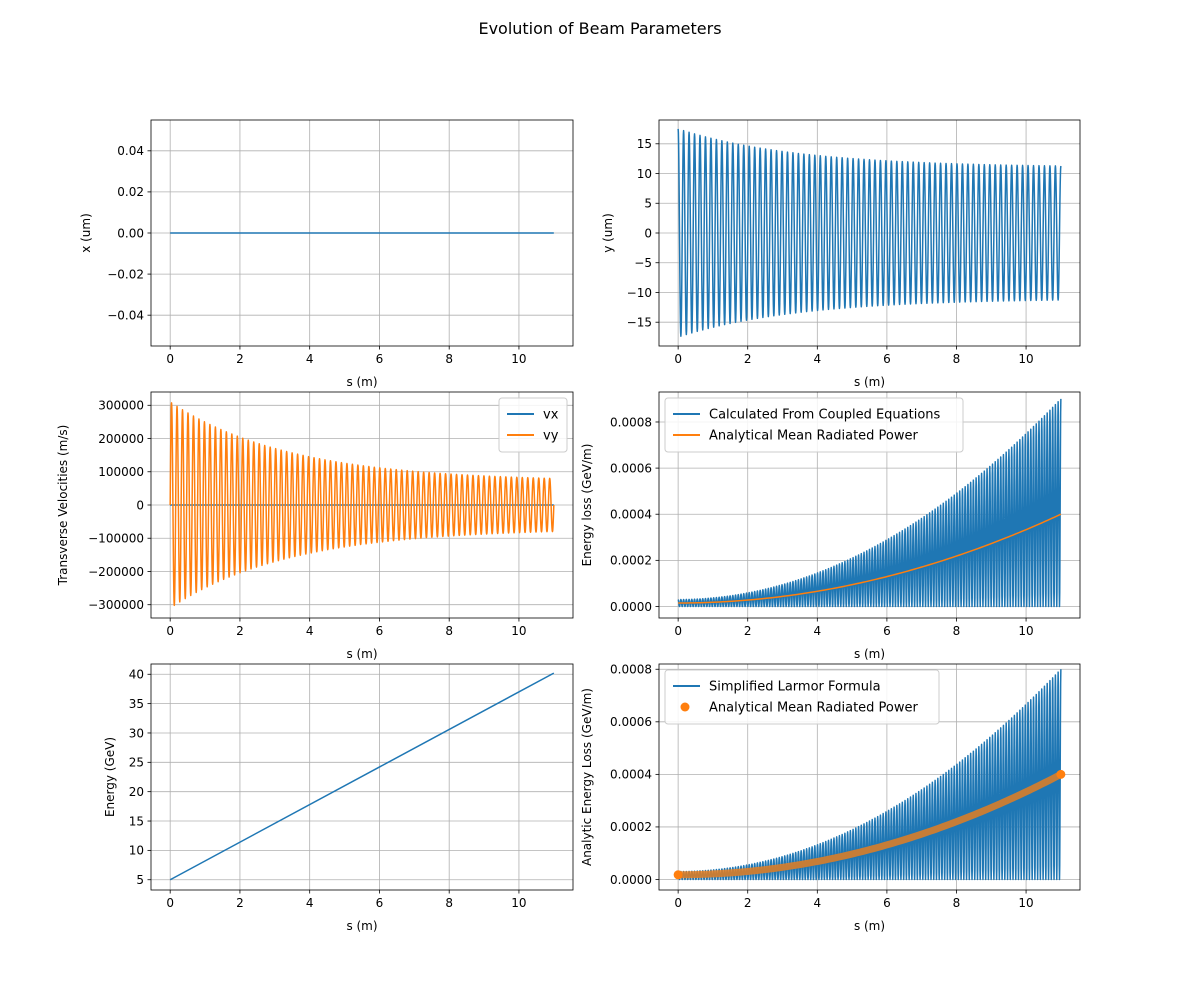  Describe the element at coordinates (795, 687) in the screenshot. I see `legend-entry: Simplified Larmor Formula` at that location.